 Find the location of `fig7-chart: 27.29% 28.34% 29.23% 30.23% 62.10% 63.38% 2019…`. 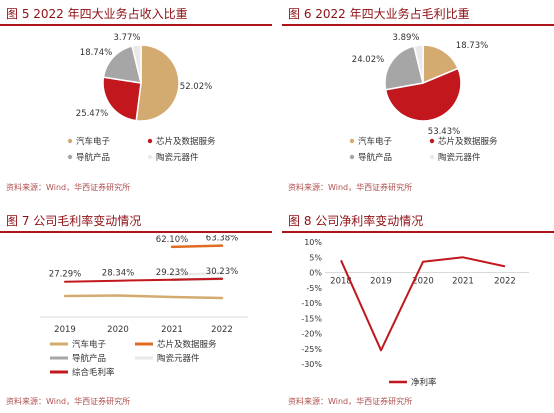

fig7-chart: 27.29% 28.34% 29.23% 30.23% 62.10% 63.38% 2019… is located at coordinates (144, 306).